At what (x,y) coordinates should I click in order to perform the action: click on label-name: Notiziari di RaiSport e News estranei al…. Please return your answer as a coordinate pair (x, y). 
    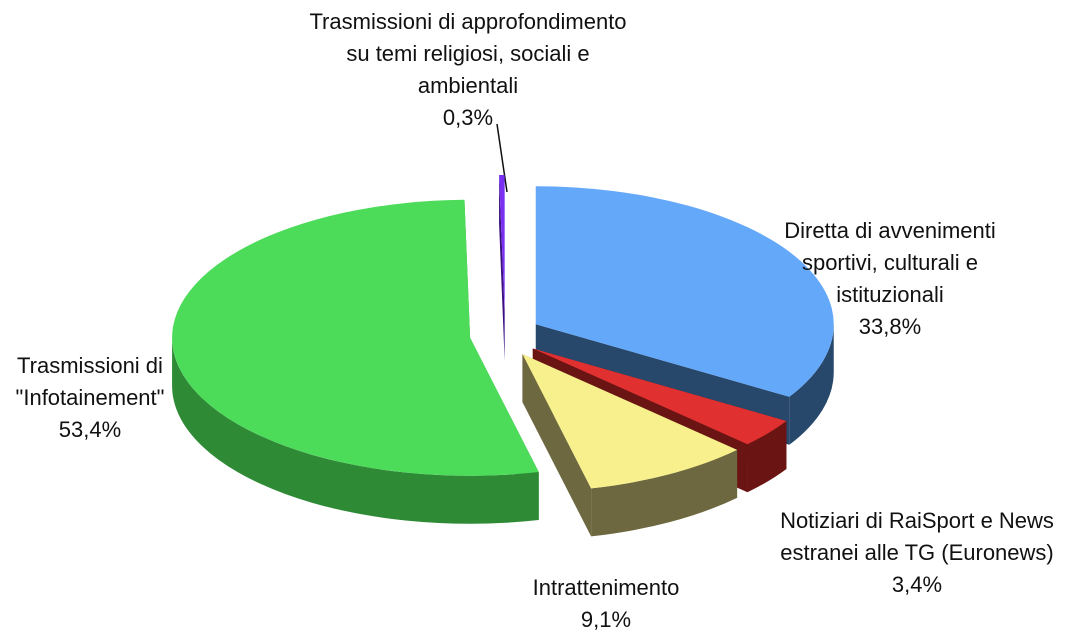
    Looking at the image, I should click on (917, 536).